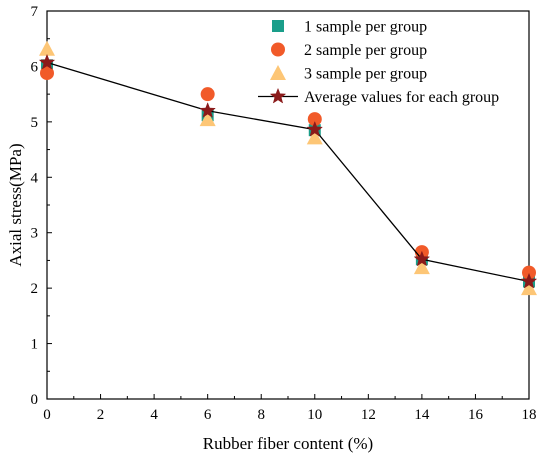 This screenshot has height=464, width=550. Describe the element at coordinates (35, 289) in the screenshot. I see `y-tick-label: 2` at that location.